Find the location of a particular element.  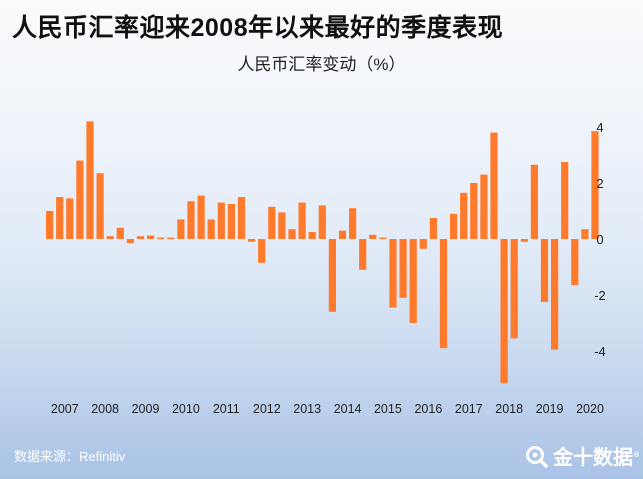

bar-2018Q3 is located at coordinates (514, 289).